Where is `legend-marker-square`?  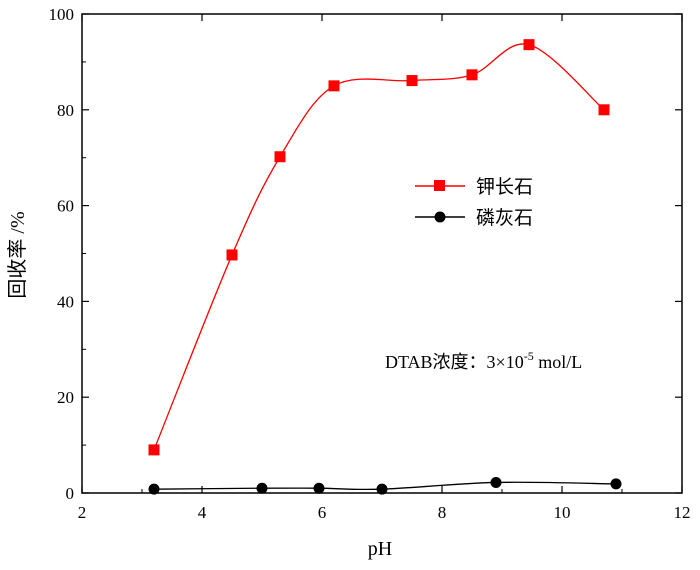
legend-marker-square is located at coordinates (439, 185).